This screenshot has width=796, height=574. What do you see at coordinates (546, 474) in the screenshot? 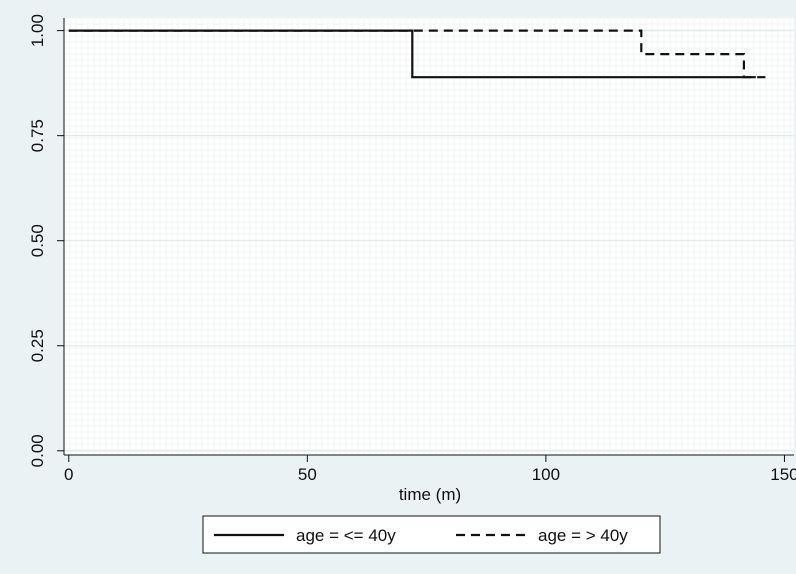
I see `x-tick-label: 100` at bounding box center [546, 474].